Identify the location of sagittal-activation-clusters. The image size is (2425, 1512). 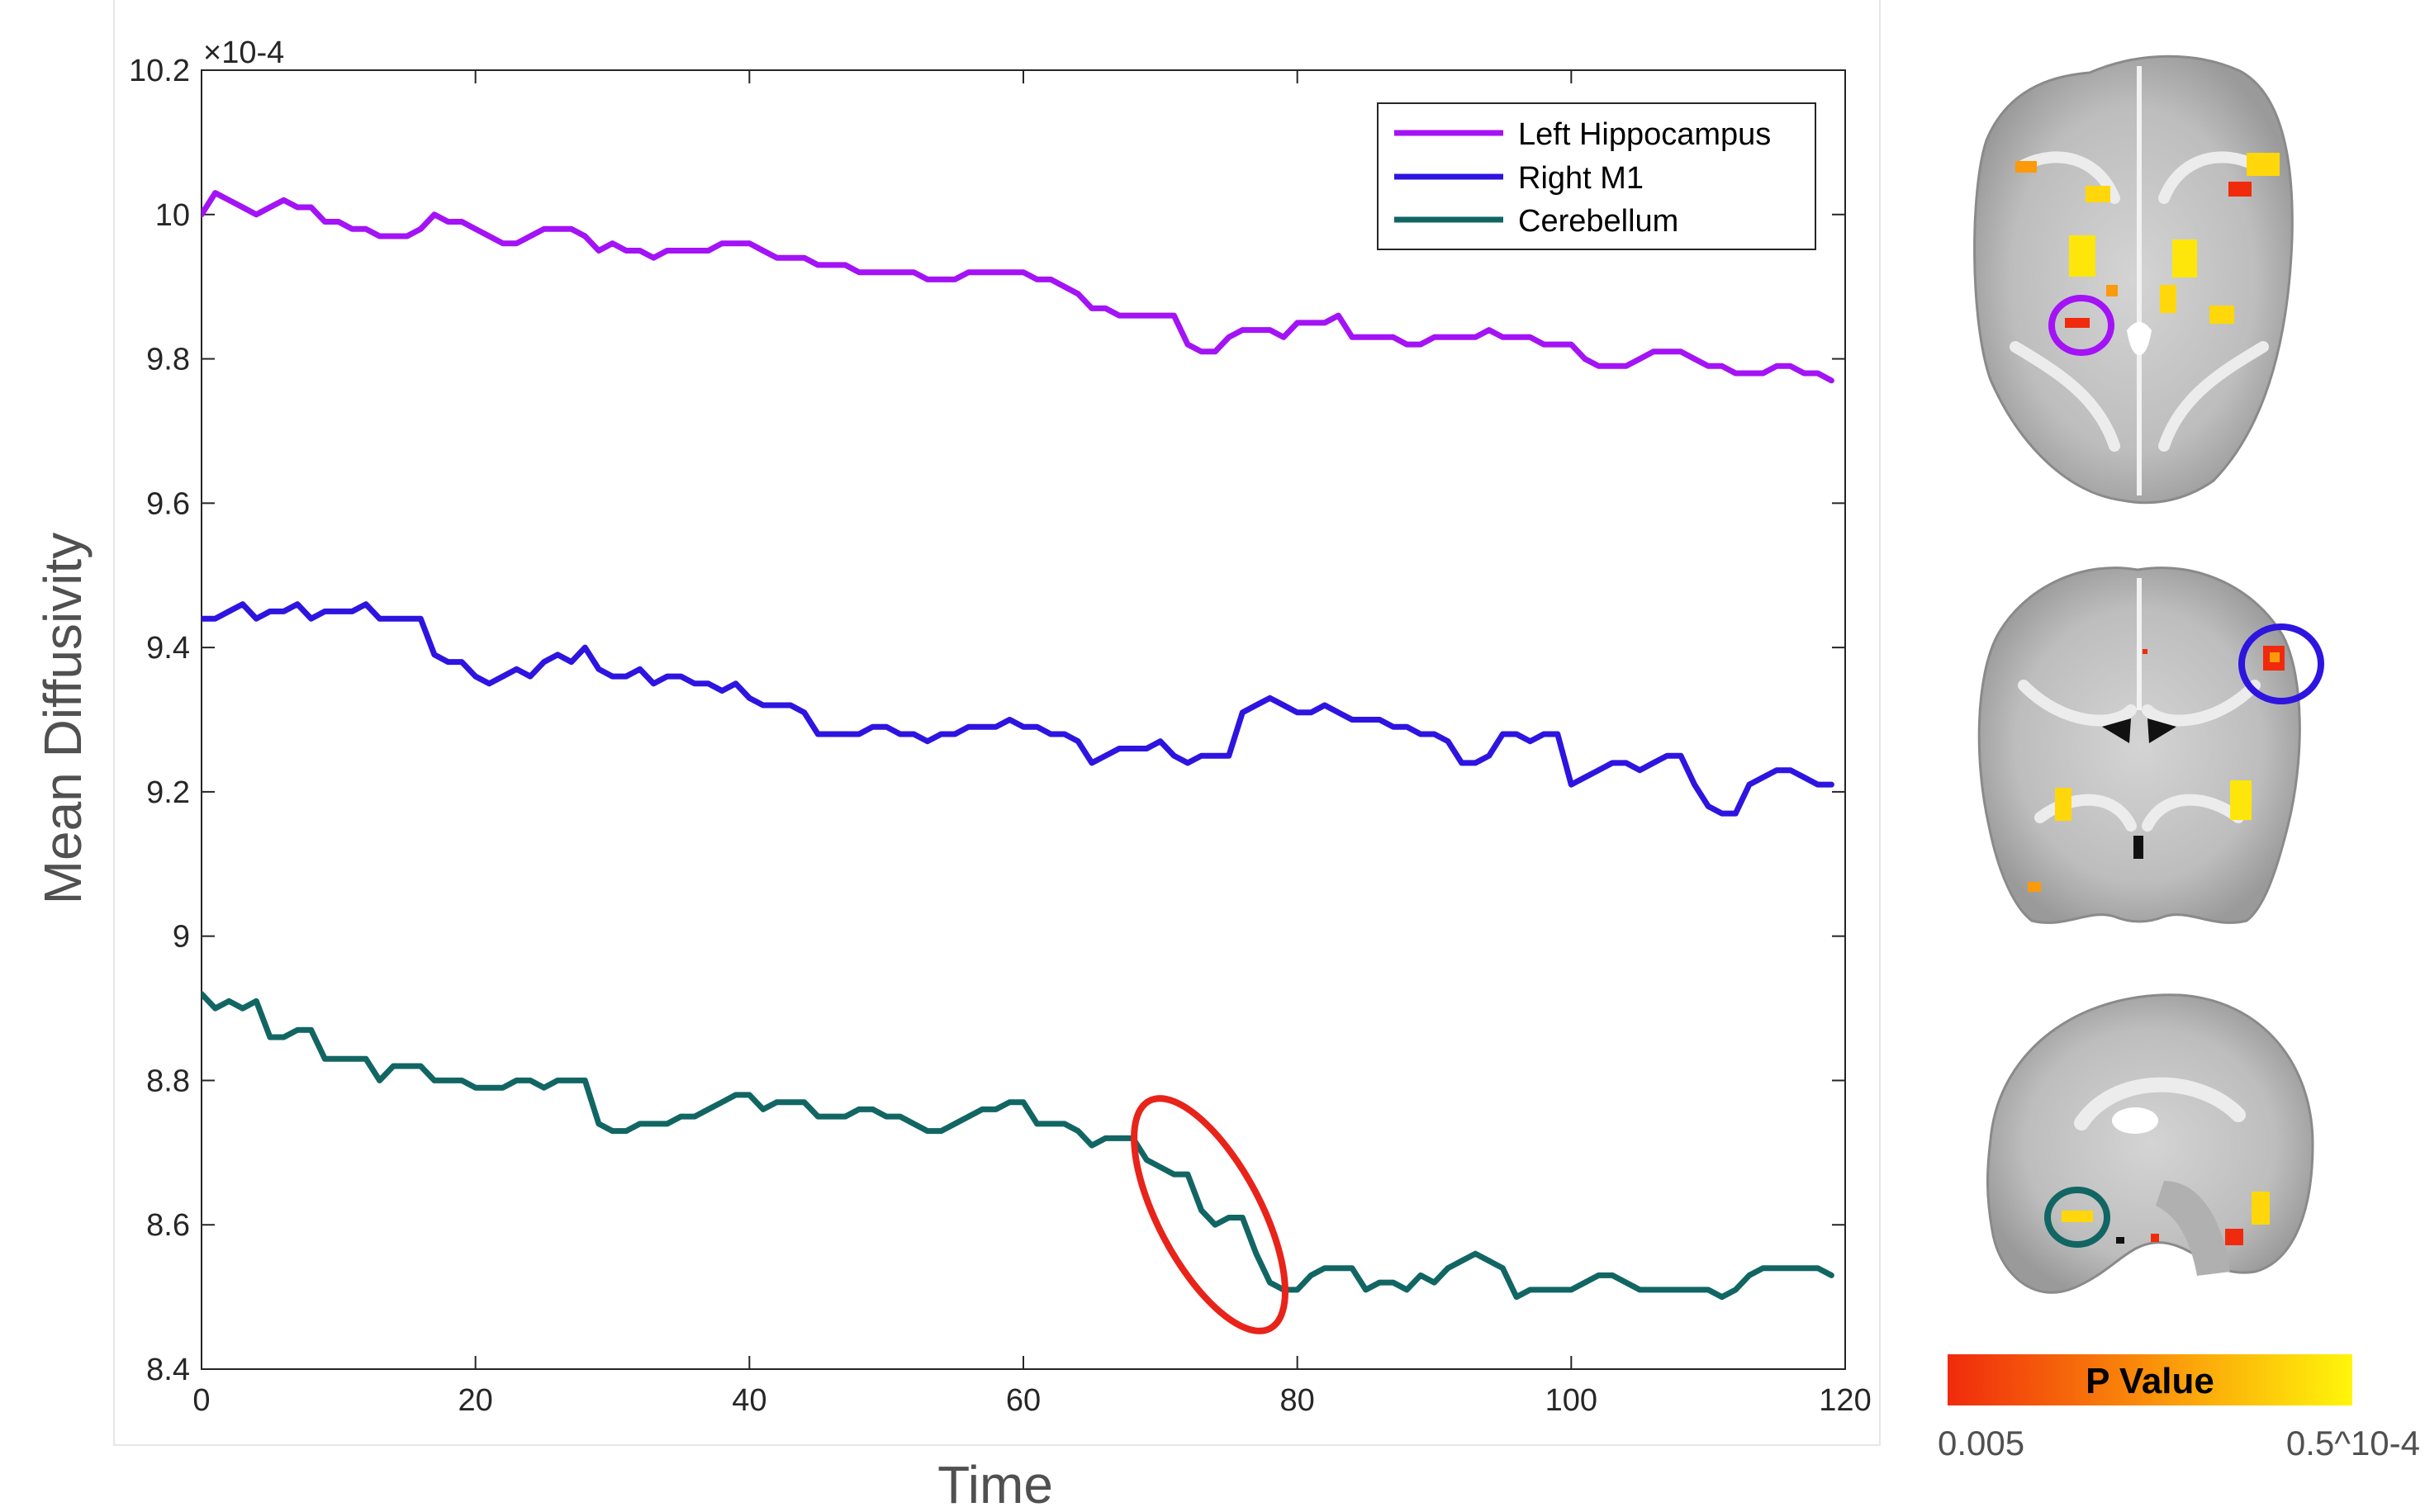
(2166, 1218).